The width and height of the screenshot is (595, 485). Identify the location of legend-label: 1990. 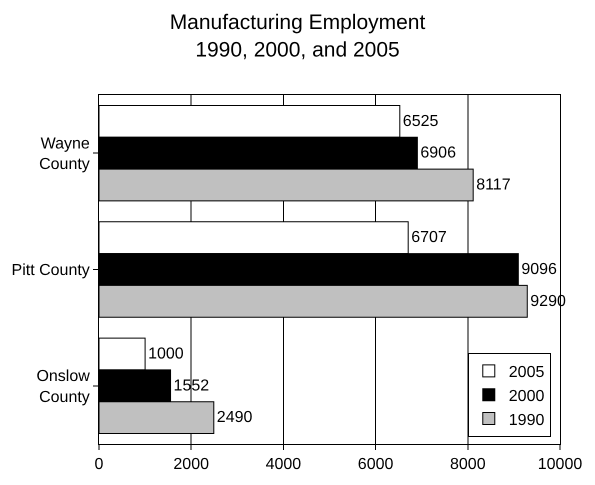
(526, 420).